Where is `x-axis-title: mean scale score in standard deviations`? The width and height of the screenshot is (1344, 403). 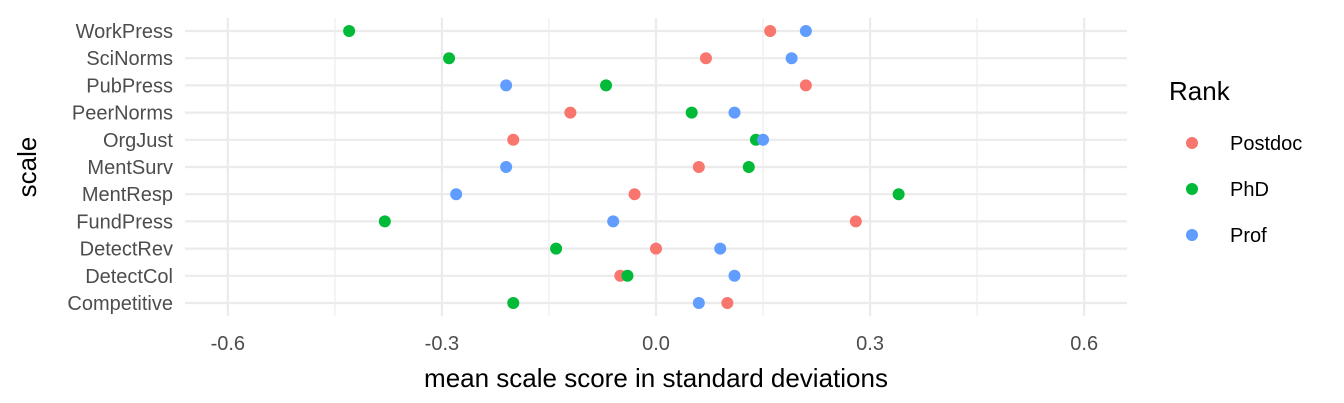 x-axis-title: mean scale score in standard deviations is located at coordinates (656, 378).